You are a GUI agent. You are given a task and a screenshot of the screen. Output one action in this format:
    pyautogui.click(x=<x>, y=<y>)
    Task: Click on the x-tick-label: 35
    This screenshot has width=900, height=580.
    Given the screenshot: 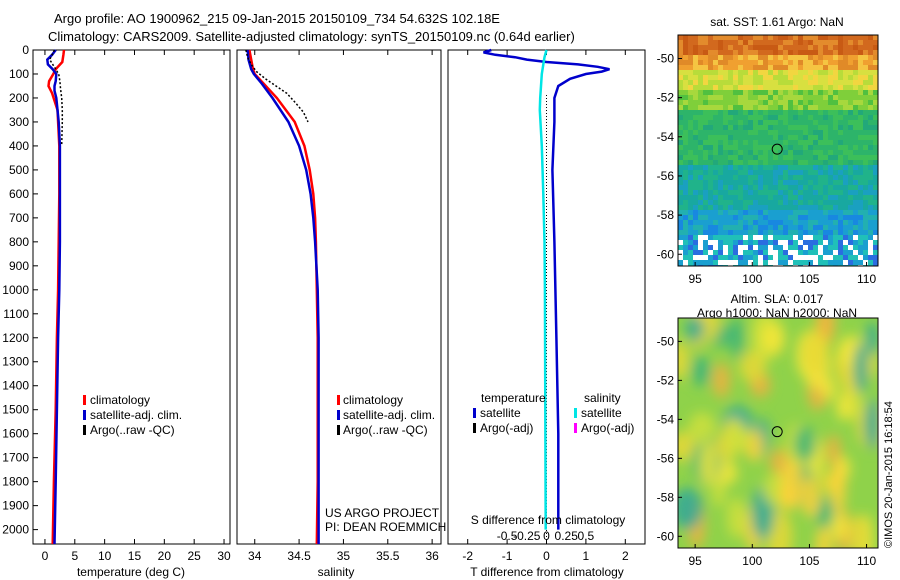 What is the action you would take?
    pyautogui.click(x=344, y=556)
    